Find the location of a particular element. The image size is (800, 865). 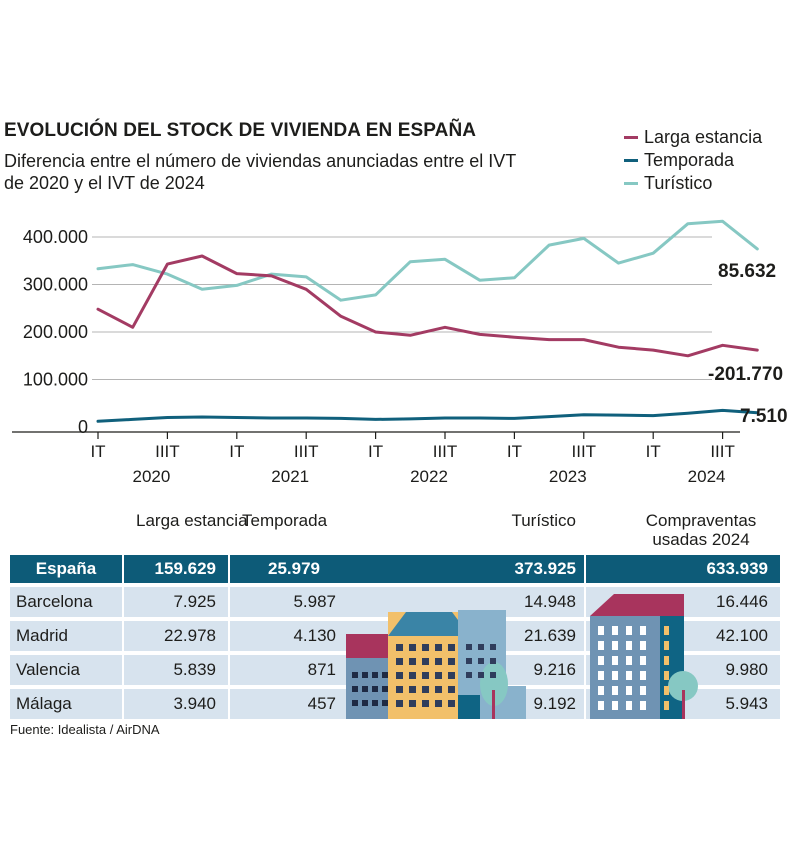

legend-item-larga: Larga estancia is located at coordinates (693, 137).